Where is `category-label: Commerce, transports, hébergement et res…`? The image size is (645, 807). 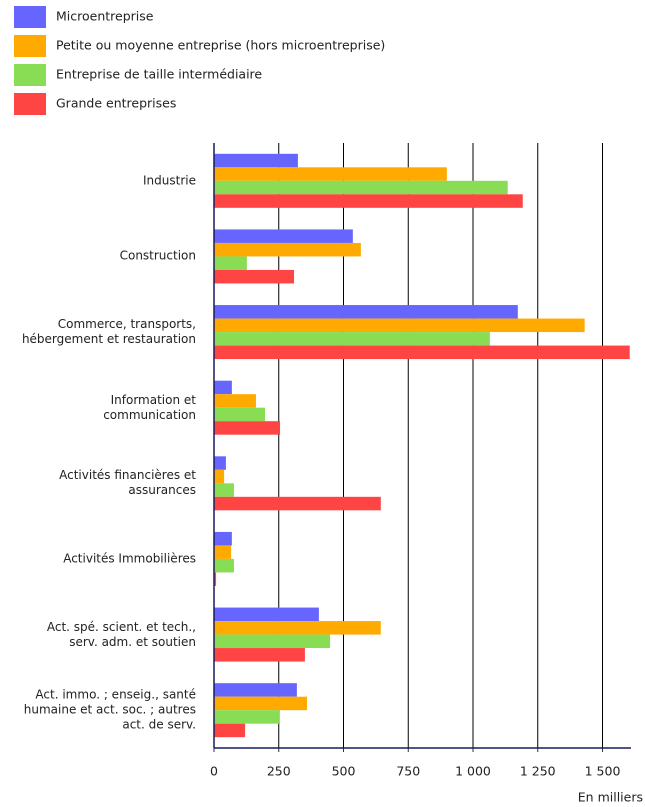
category-label: Commerce, transports, hébergement et res… is located at coordinates (108, 332).